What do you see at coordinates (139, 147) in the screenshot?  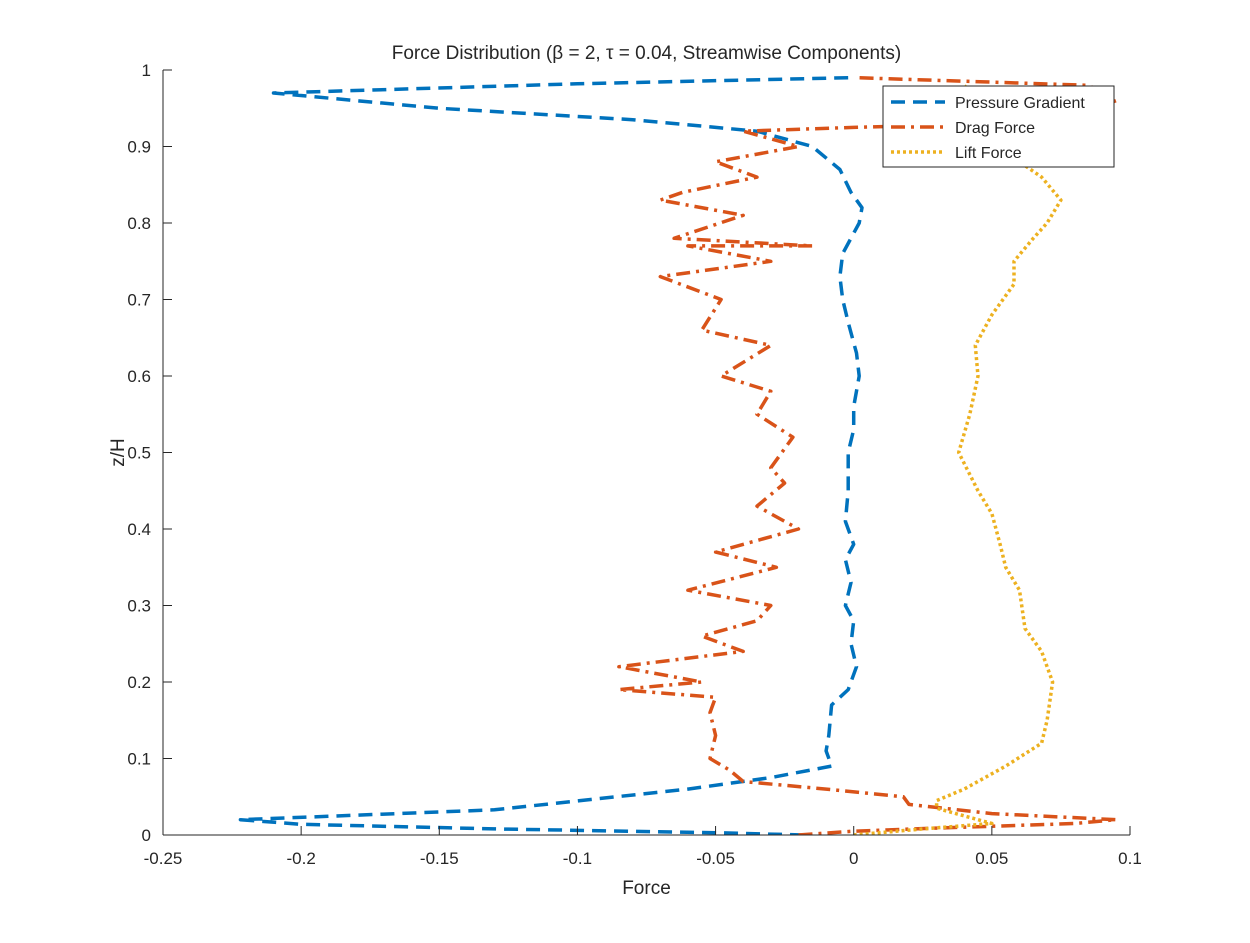 I see `y-tick-label: 0.9` at bounding box center [139, 147].